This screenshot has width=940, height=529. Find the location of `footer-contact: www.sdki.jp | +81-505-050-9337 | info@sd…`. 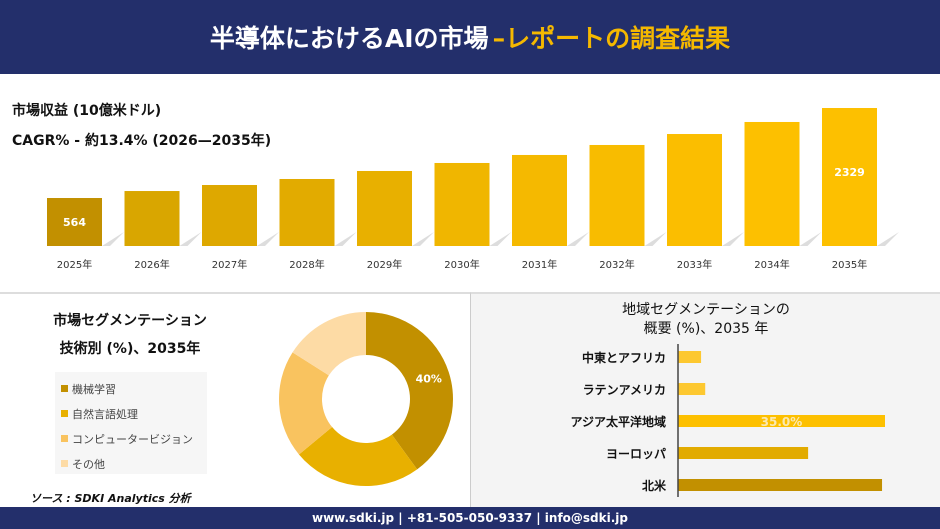

footer-contact: www.sdki.jp | +81-505-050-9337 | info@sd… is located at coordinates (470, 518).